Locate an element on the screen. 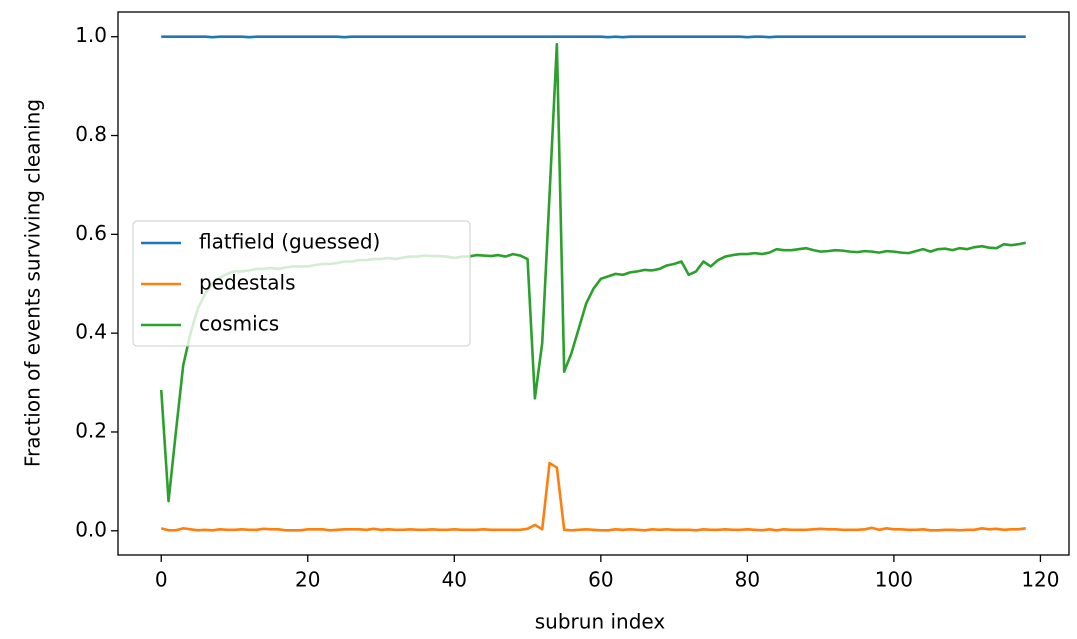  y-tick-label: 0.6 is located at coordinates (91, 233).